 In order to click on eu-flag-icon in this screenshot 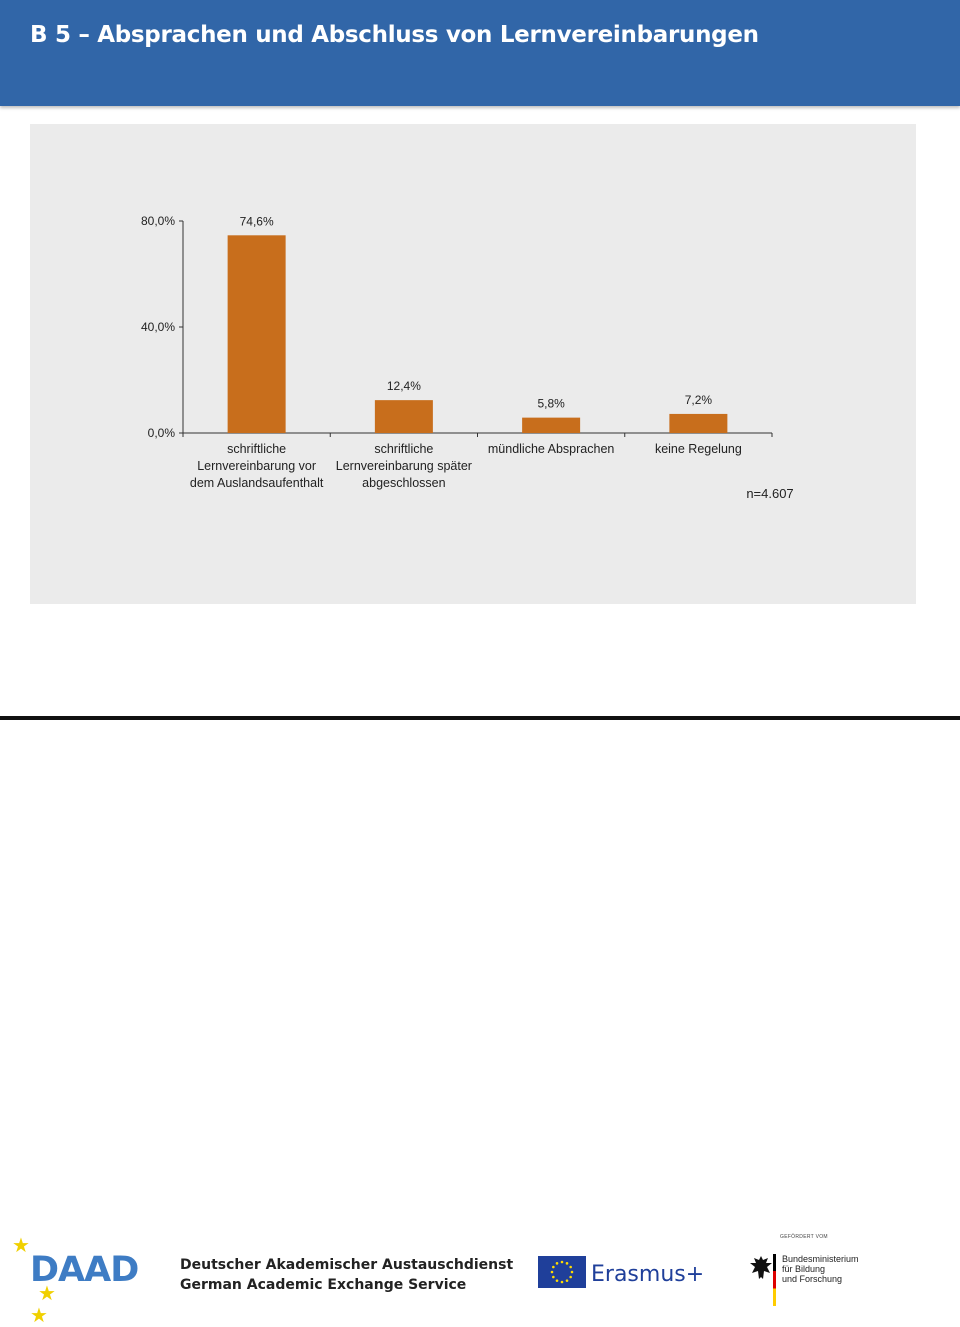, I will do `click(562, 1272)`.